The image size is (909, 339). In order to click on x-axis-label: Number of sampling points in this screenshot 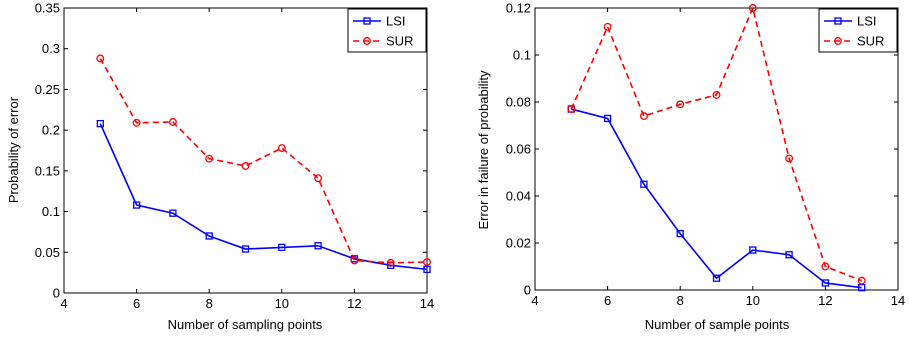, I will do `click(245, 324)`.